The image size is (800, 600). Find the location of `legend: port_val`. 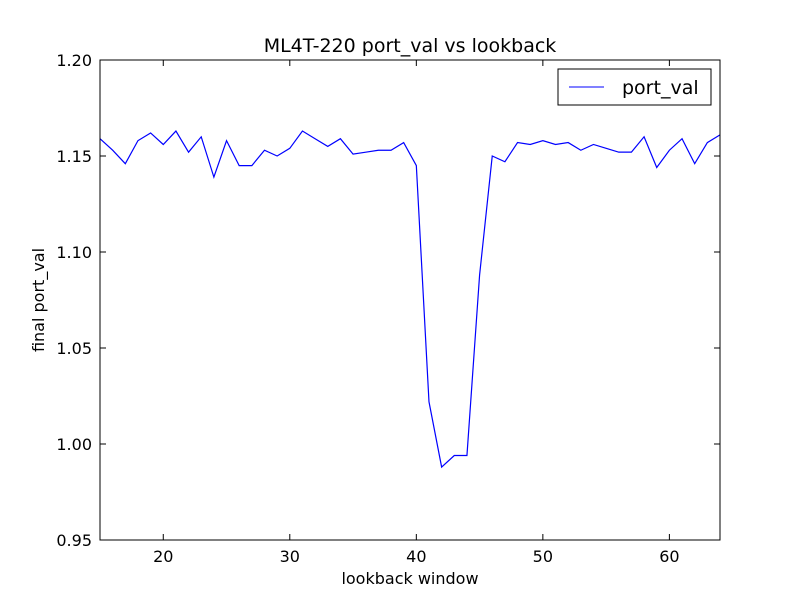

legend: port_val is located at coordinates (634, 87).